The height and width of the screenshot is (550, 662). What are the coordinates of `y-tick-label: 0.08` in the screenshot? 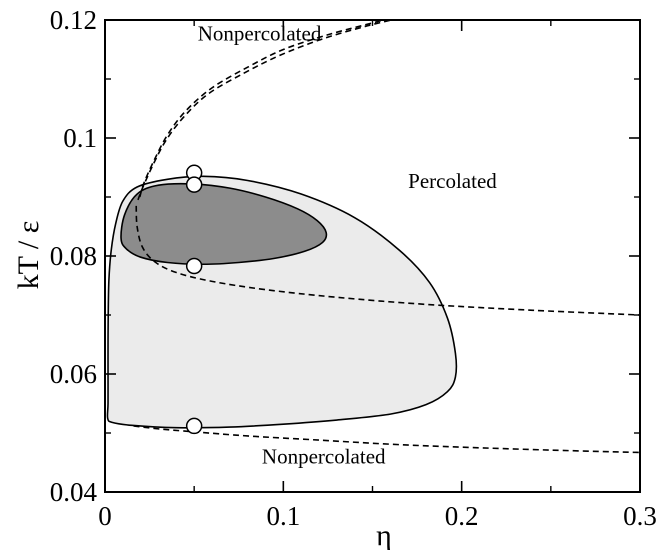 It's located at (73, 256).